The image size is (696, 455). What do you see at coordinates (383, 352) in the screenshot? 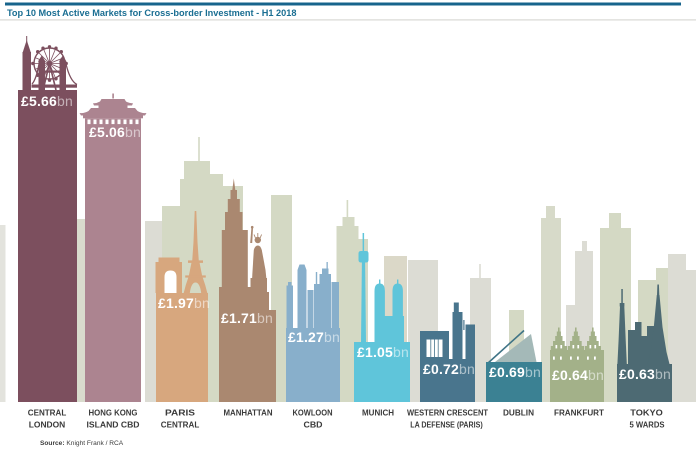
I see `svg-text: £1.05bn` at bounding box center [383, 352].